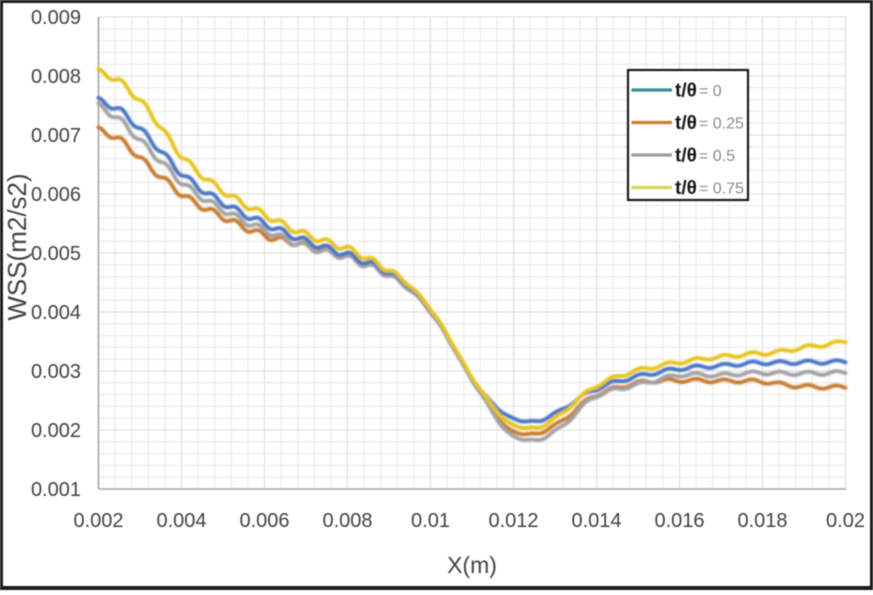  What do you see at coordinates (56, 490) in the screenshot?
I see `svg-text: 0.001` at bounding box center [56, 490].